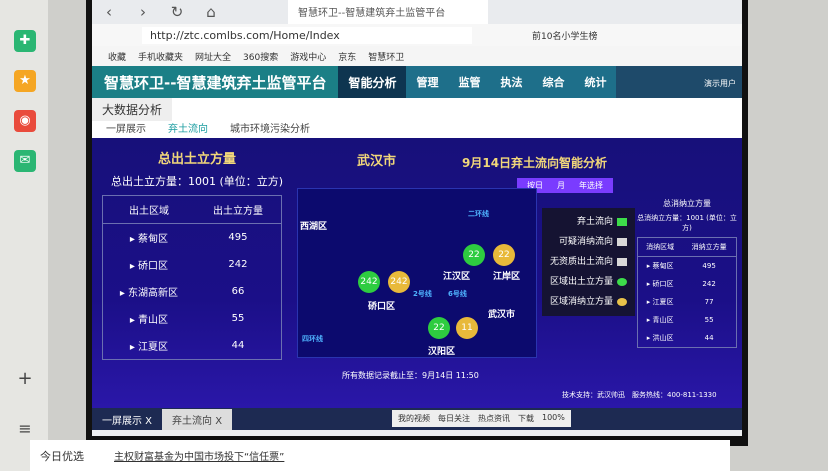 This screenshot has width=828, height=471. Describe the element at coordinates (188, 129) in the screenshot. I see `subtab-flow: 弃土流向` at that location.